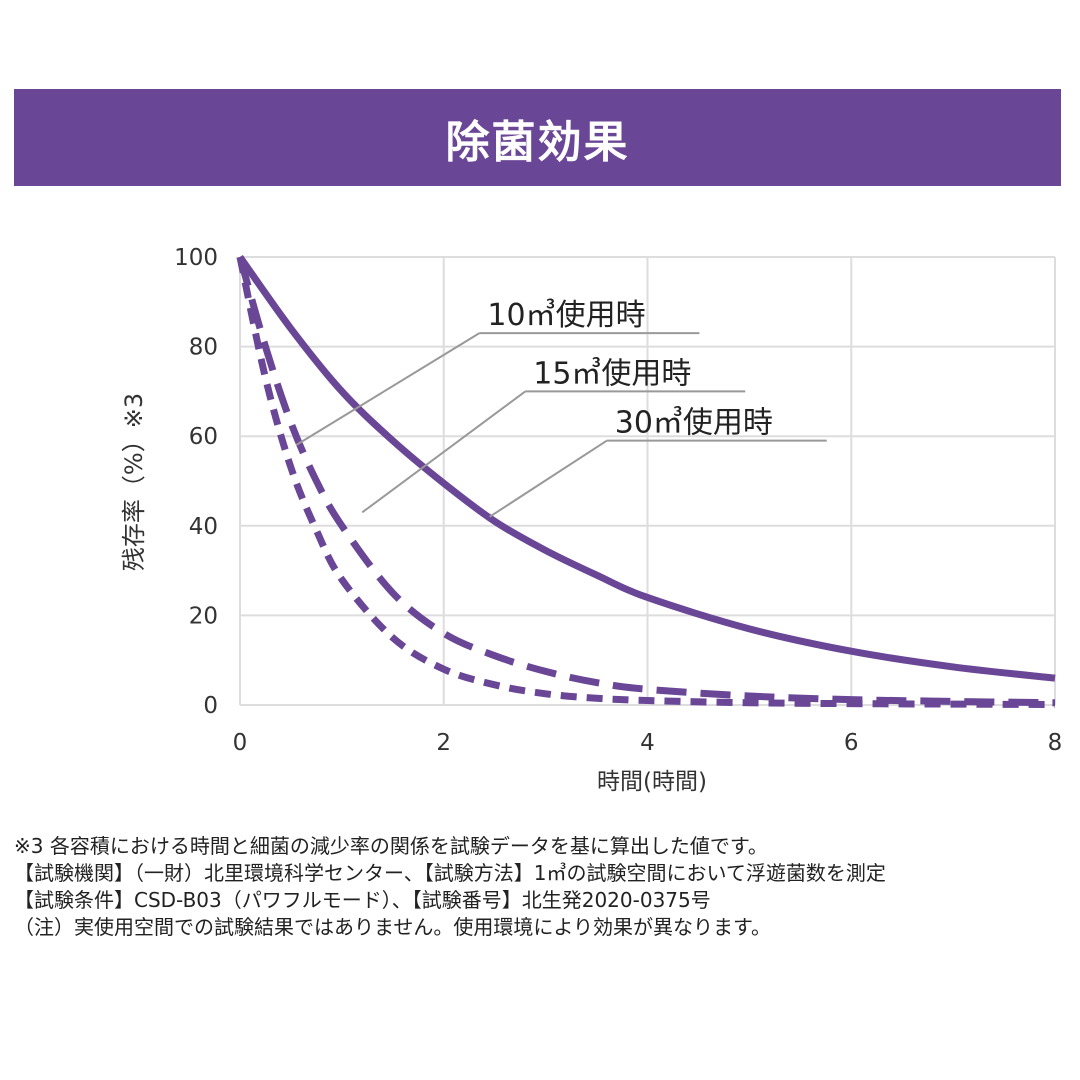 The width and height of the screenshot is (1080, 1080). Describe the element at coordinates (851, 743) in the screenshot. I see `x-tick-label: 6` at that location.